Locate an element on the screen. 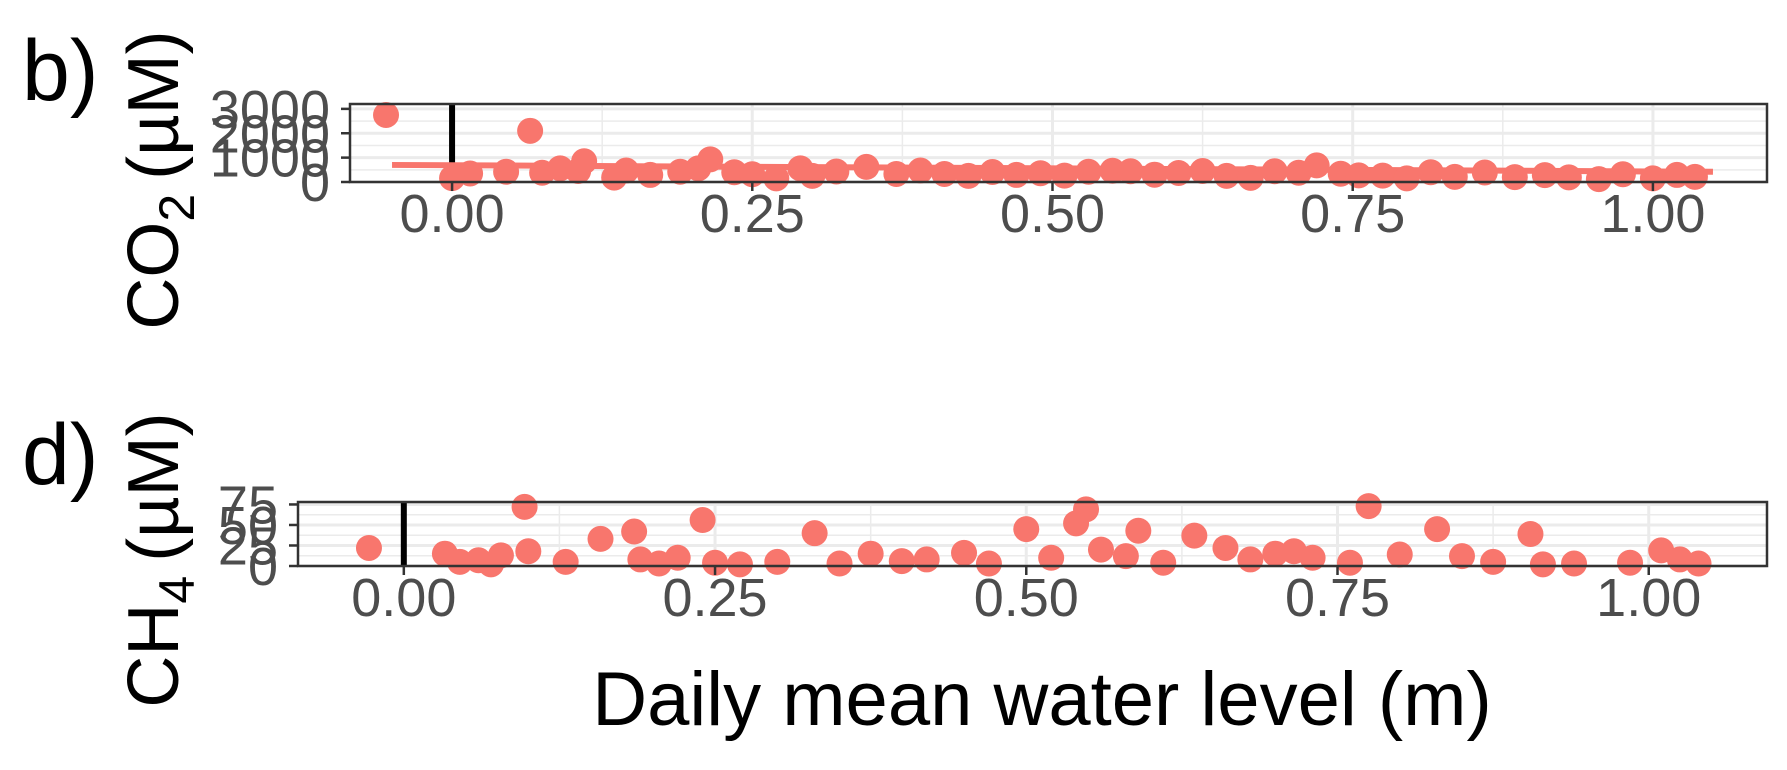  x-axis-title: Daily mean water level (m) is located at coordinates (1042, 699).